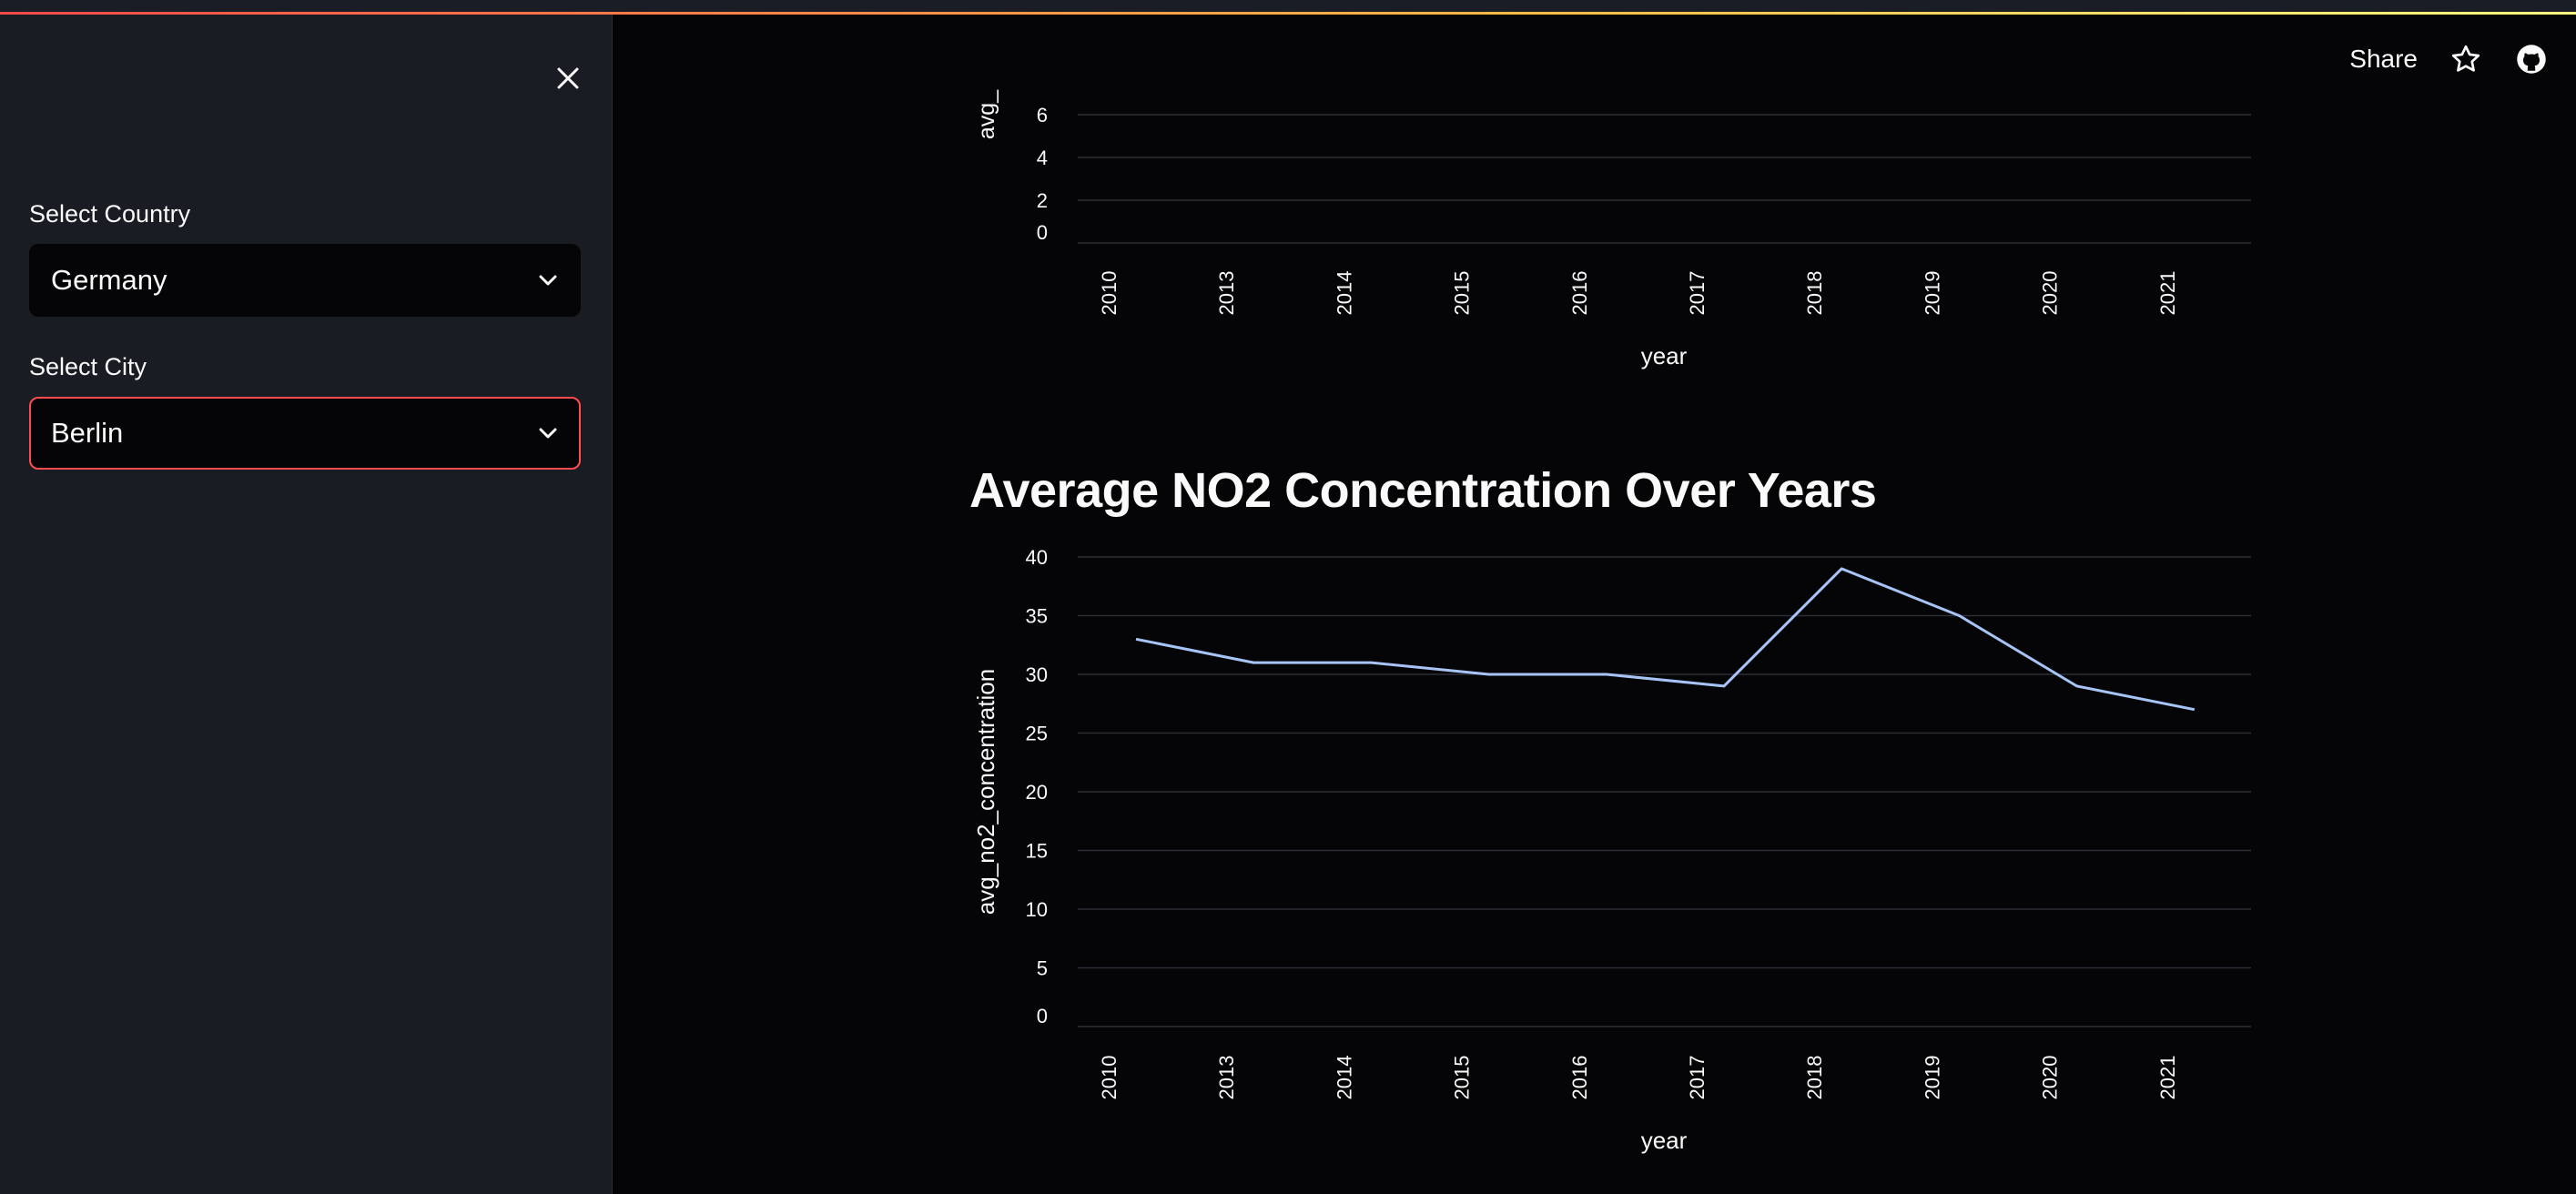  What do you see at coordinates (1344, 1078) in the screenshot?
I see `x-tick-label: 2014` at bounding box center [1344, 1078].